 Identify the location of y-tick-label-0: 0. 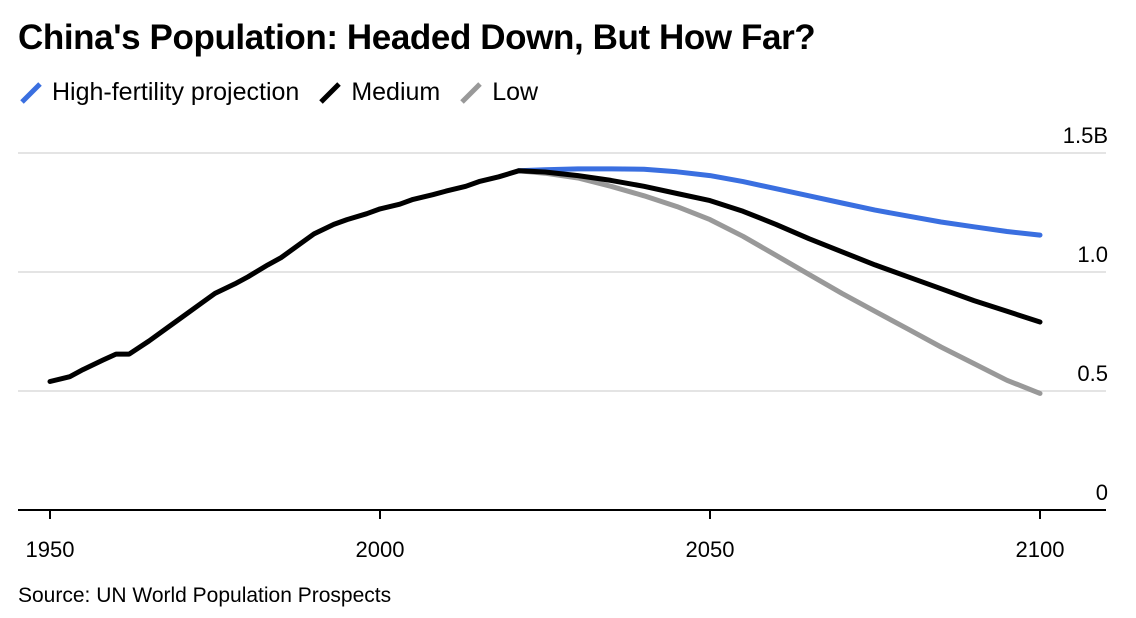
(1102, 492).